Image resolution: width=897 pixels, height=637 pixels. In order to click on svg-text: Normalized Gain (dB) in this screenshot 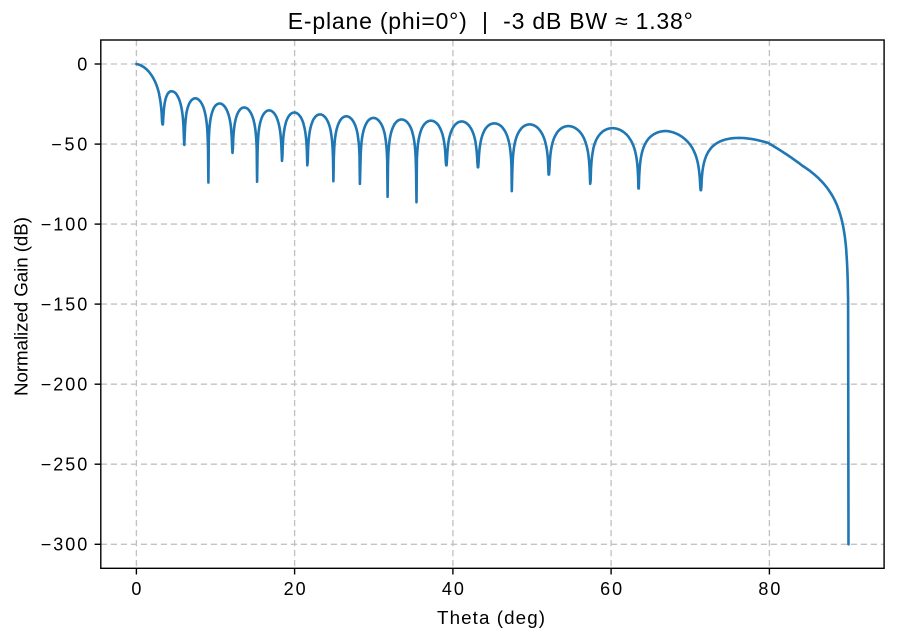, I will do `click(21, 306)`.